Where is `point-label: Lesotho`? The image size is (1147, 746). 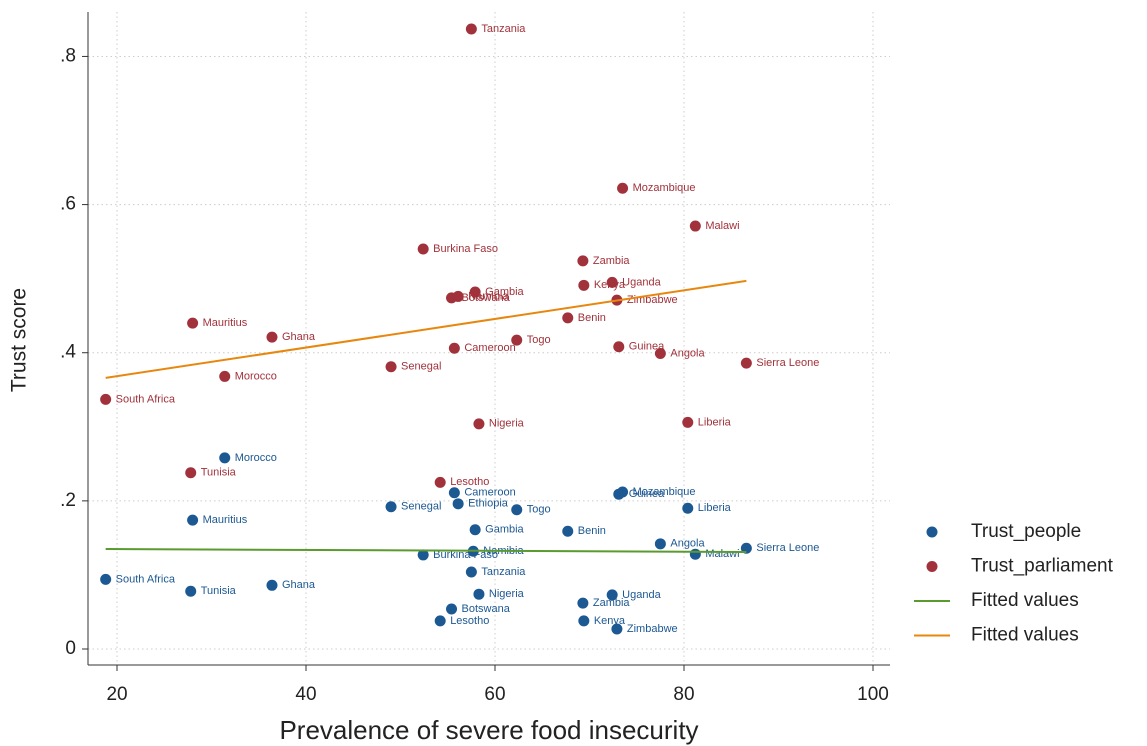
point-label: Lesotho is located at coordinates (469, 482).